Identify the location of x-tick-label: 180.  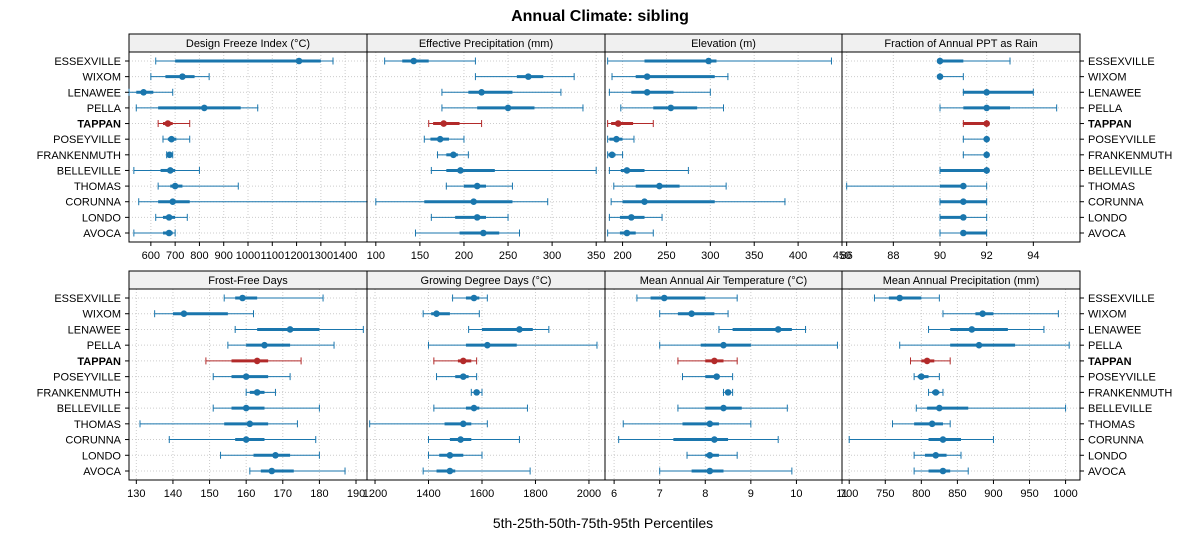
(319, 494).